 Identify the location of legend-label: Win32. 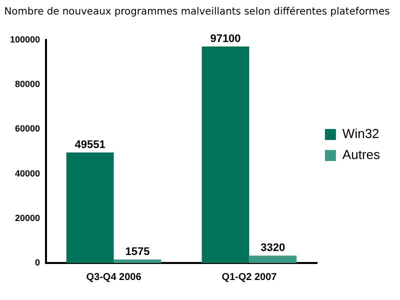
(361, 134).